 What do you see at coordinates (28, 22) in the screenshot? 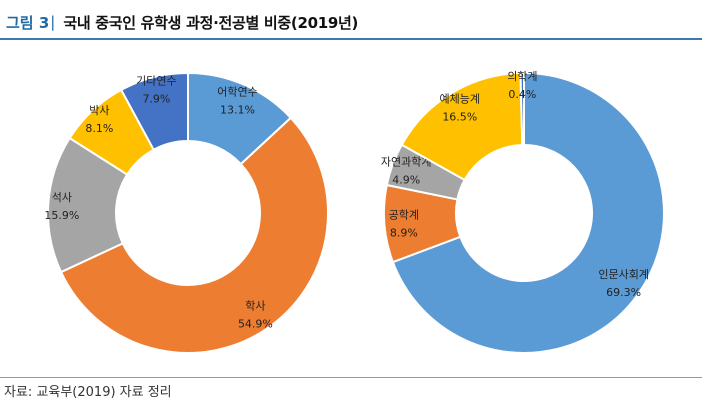
I see `figure-number: 그림 3` at bounding box center [28, 22].